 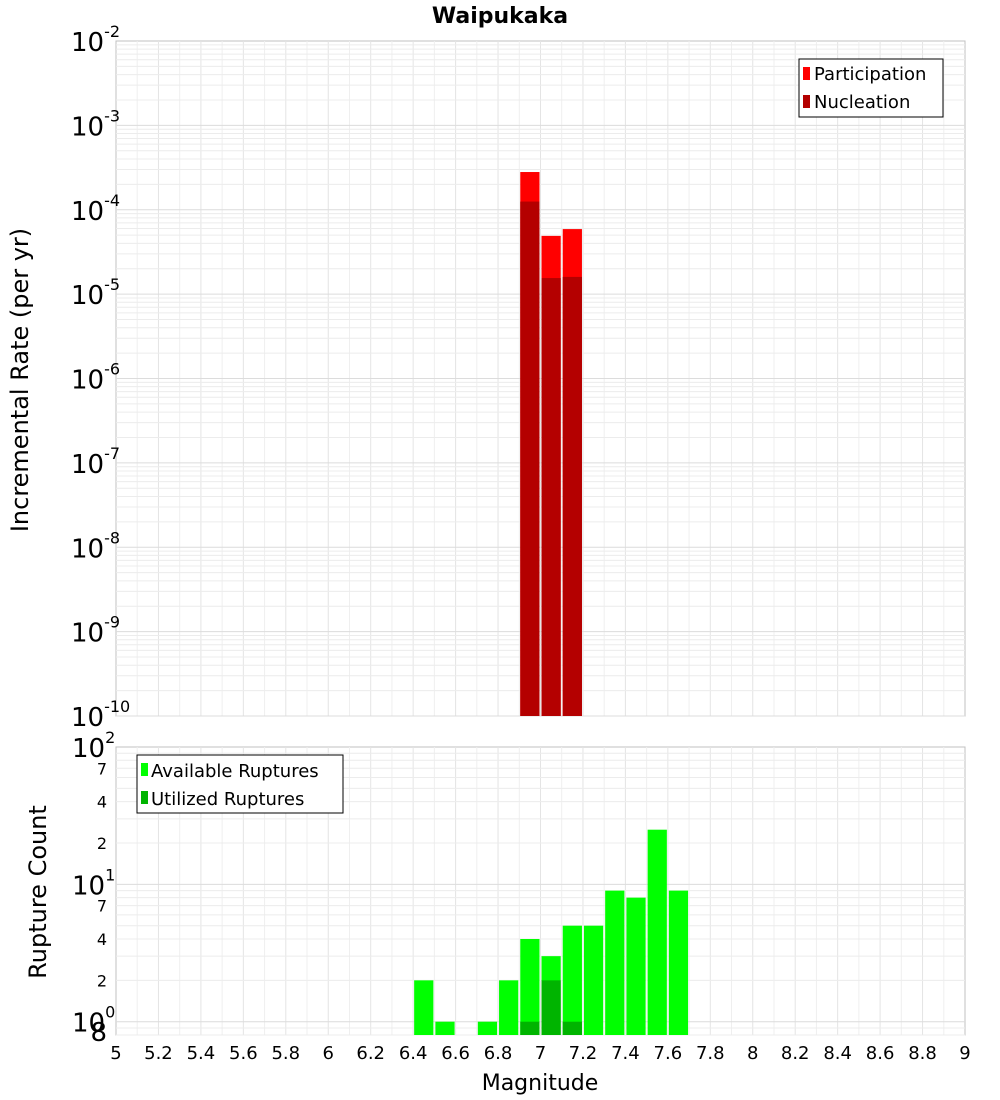 What do you see at coordinates (498, 1053) in the screenshot?
I see `magnitude-x-tick-label: 6.8` at bounding box center [498, 1053].